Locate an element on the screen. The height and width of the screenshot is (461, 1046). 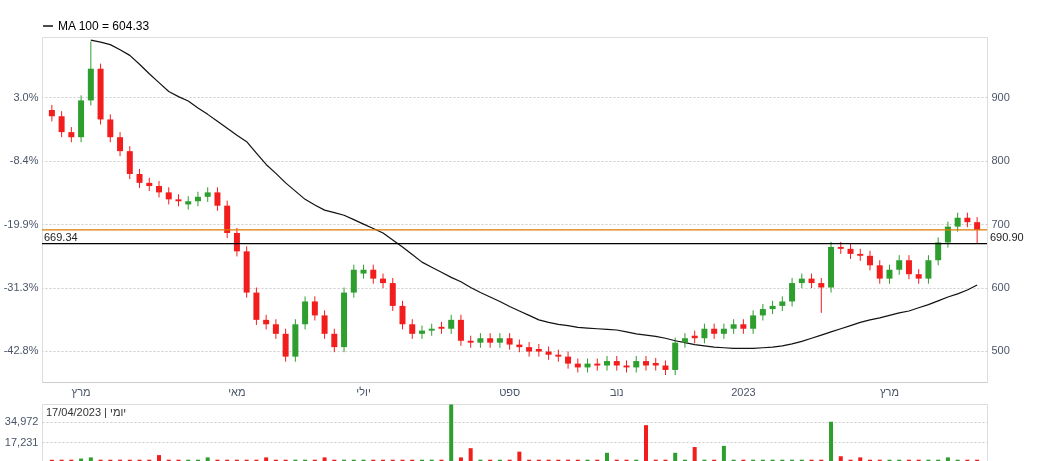
annotation: יומי | 17/04/2023 is located at coordinates (86, 412).